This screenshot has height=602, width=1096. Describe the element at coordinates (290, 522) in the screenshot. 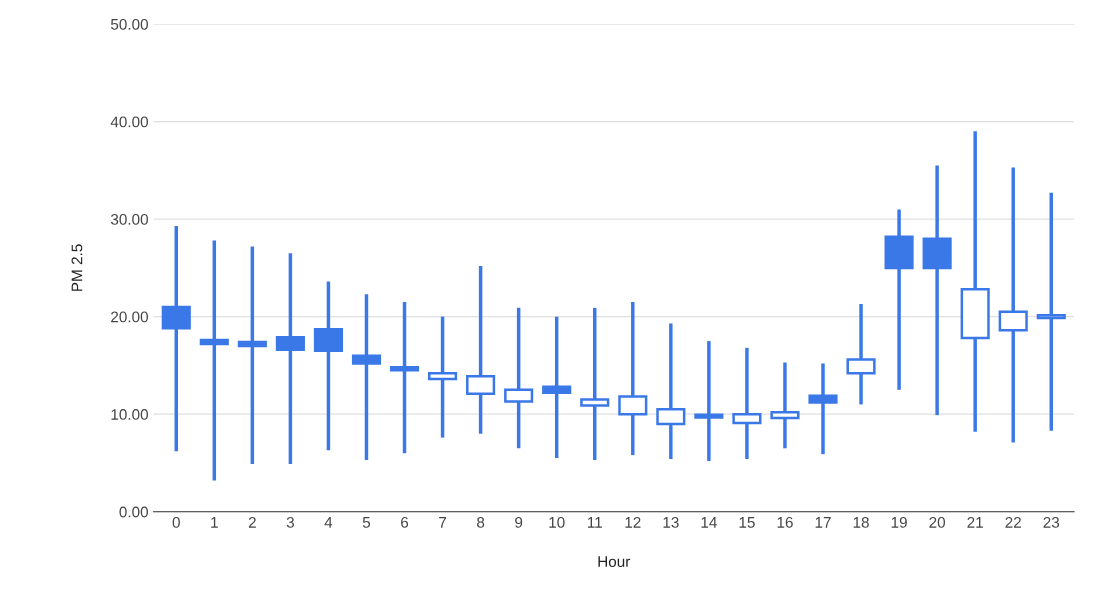

I see `x-tick-label: 3` at that location.